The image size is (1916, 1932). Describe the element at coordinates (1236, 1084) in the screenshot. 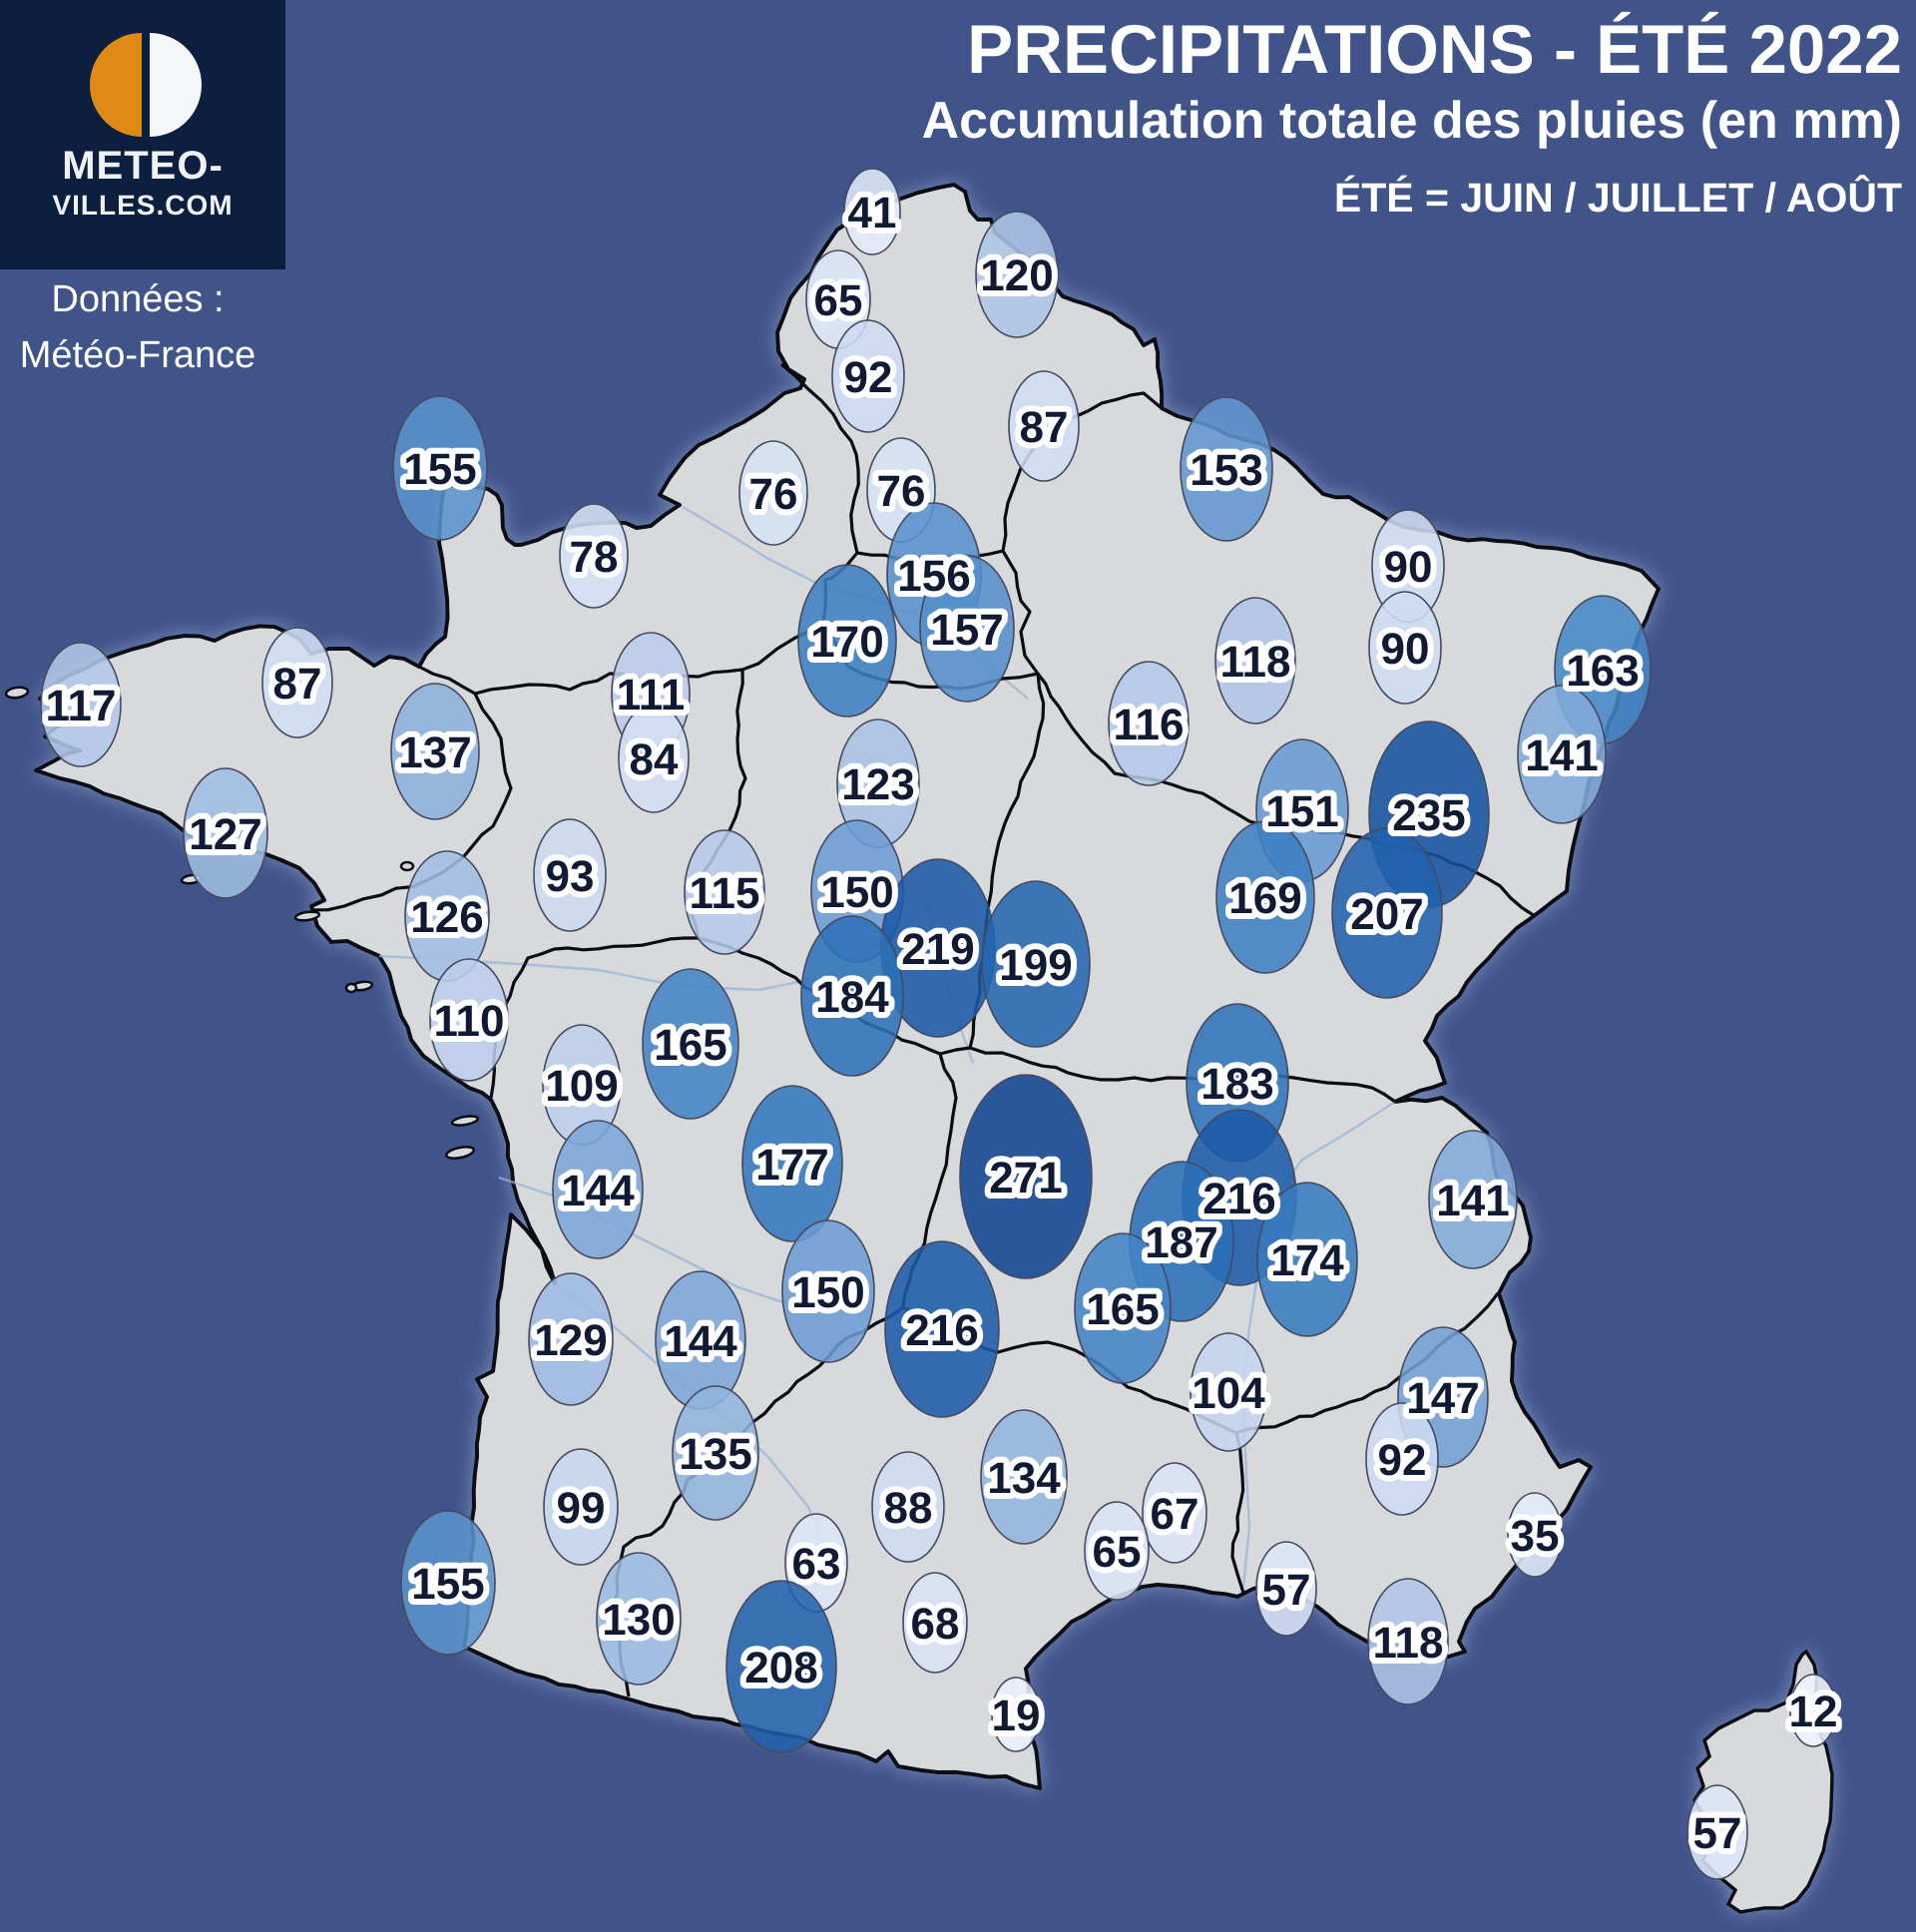

I see `svg-text: 183` at that location.